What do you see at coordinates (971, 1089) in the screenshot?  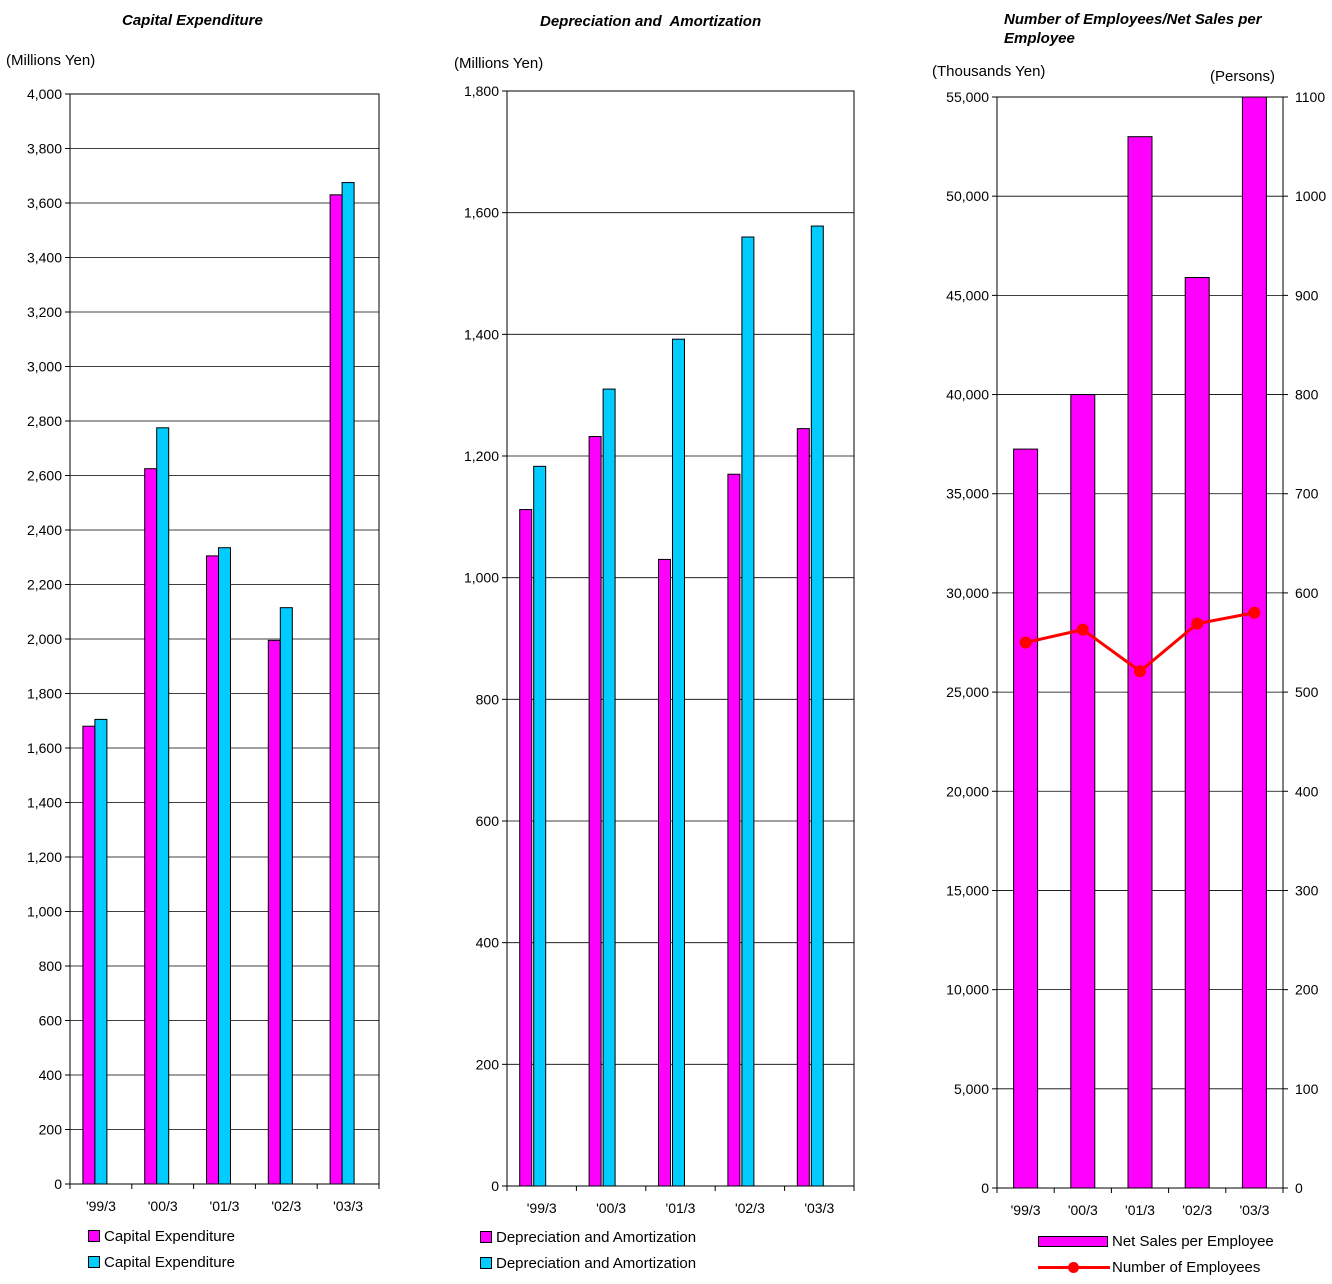 I see `y-tick-label: 5,000` at bounding box center [971, 1089].